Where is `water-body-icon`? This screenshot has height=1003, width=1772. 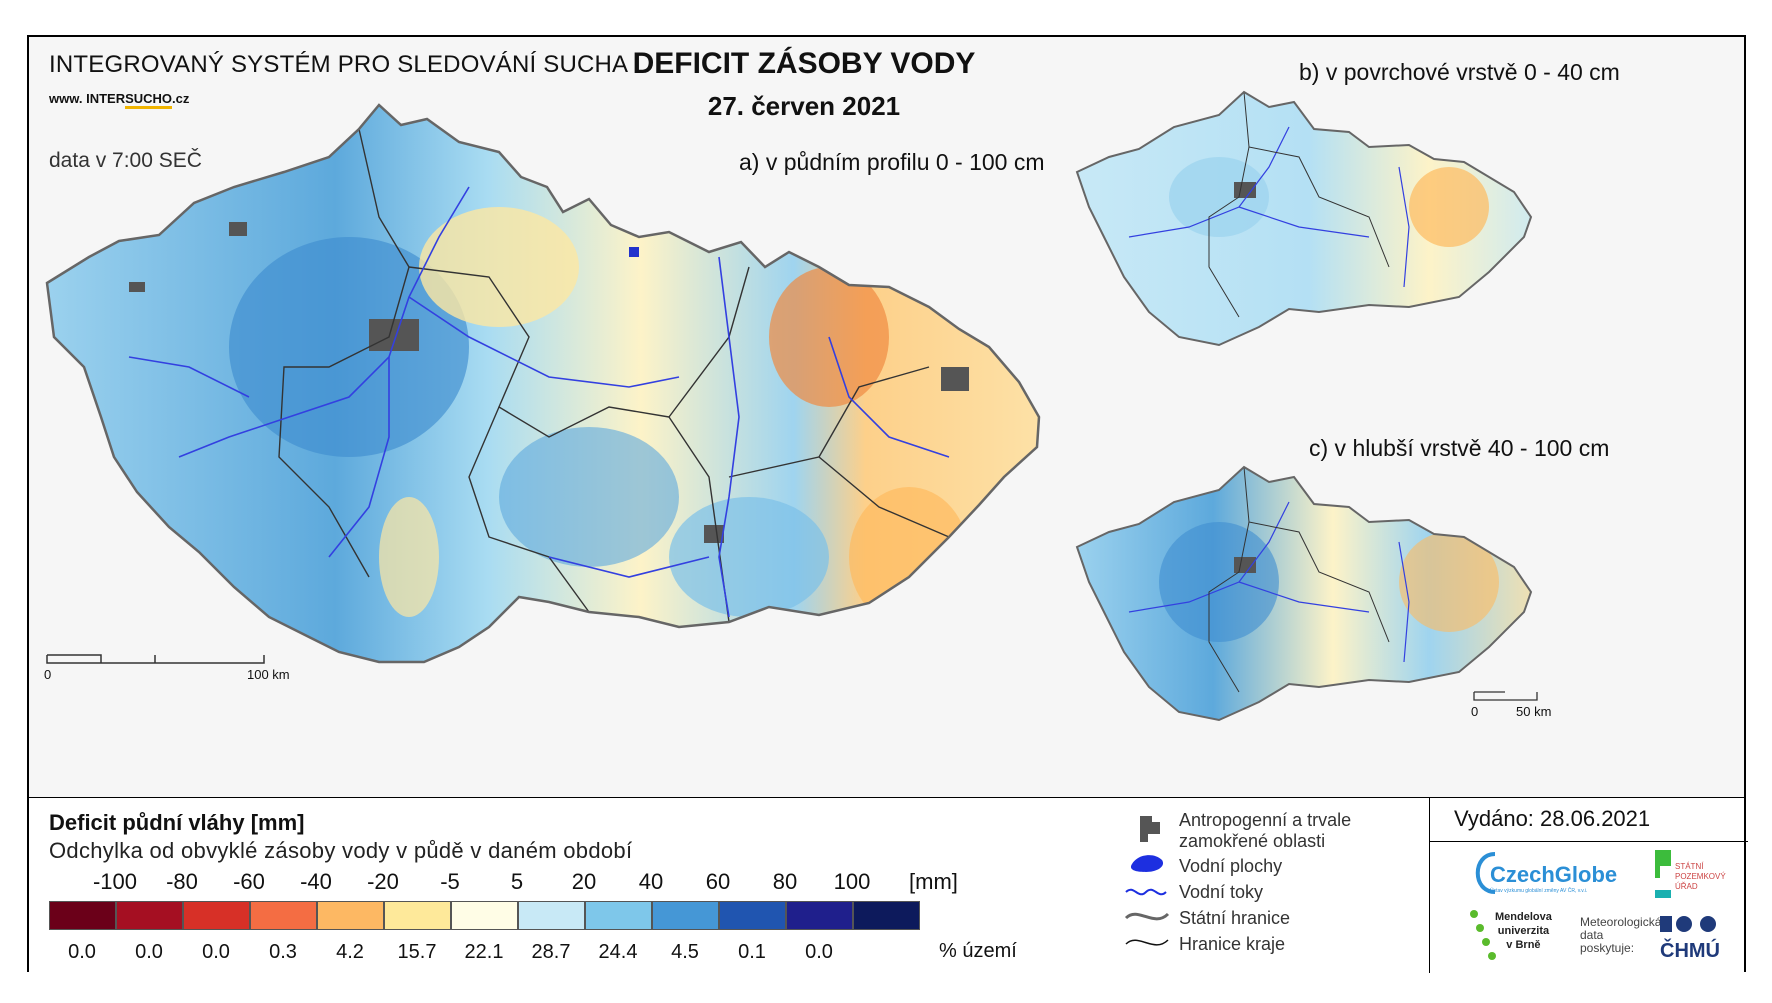 water-body-icon is located at coordinates (1147, 863).